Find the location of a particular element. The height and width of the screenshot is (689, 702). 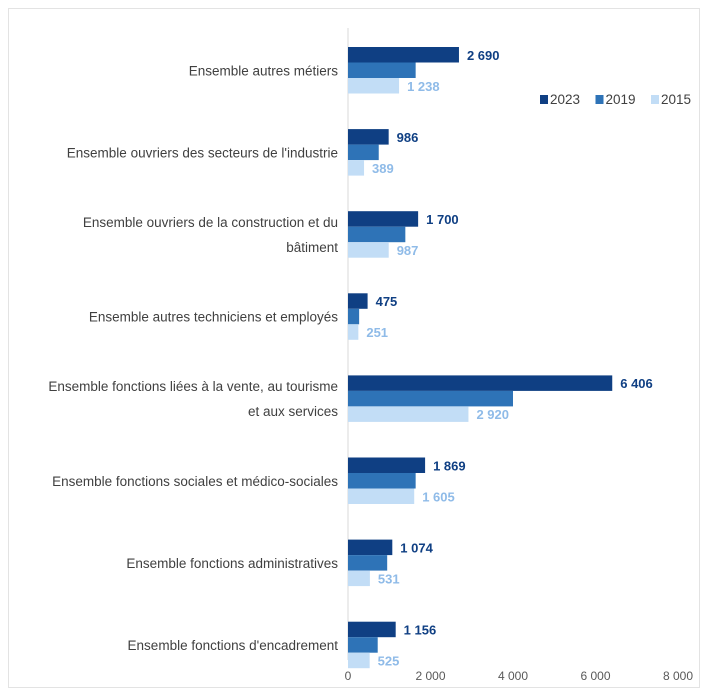

x-tick-label: 2 000 is located at coordinates (430, 676).